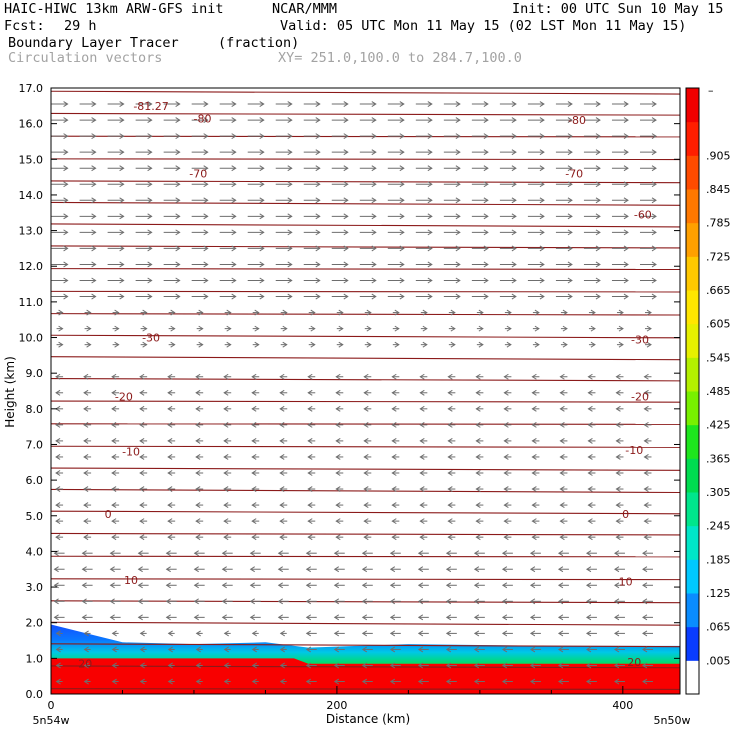 Image resolution: width=740 pixels, height=740 pixels. Describe the element at coordinates (124, 396) in the screenshot. I see `isotherm-label: -20` at that location.